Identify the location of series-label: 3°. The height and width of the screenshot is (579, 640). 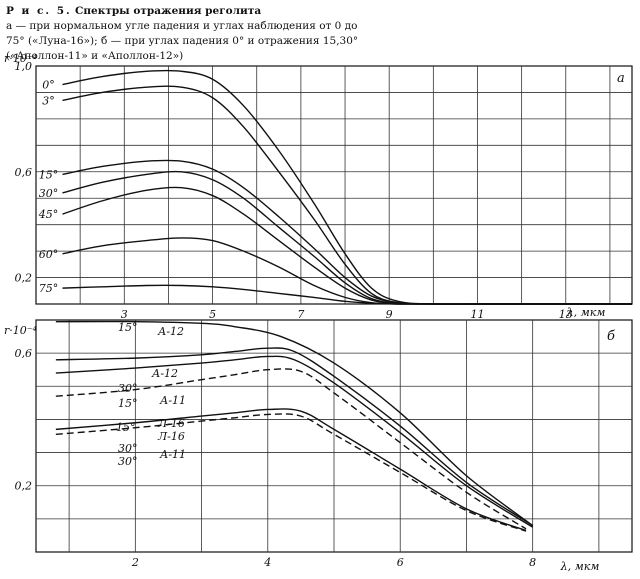
(48, 100).